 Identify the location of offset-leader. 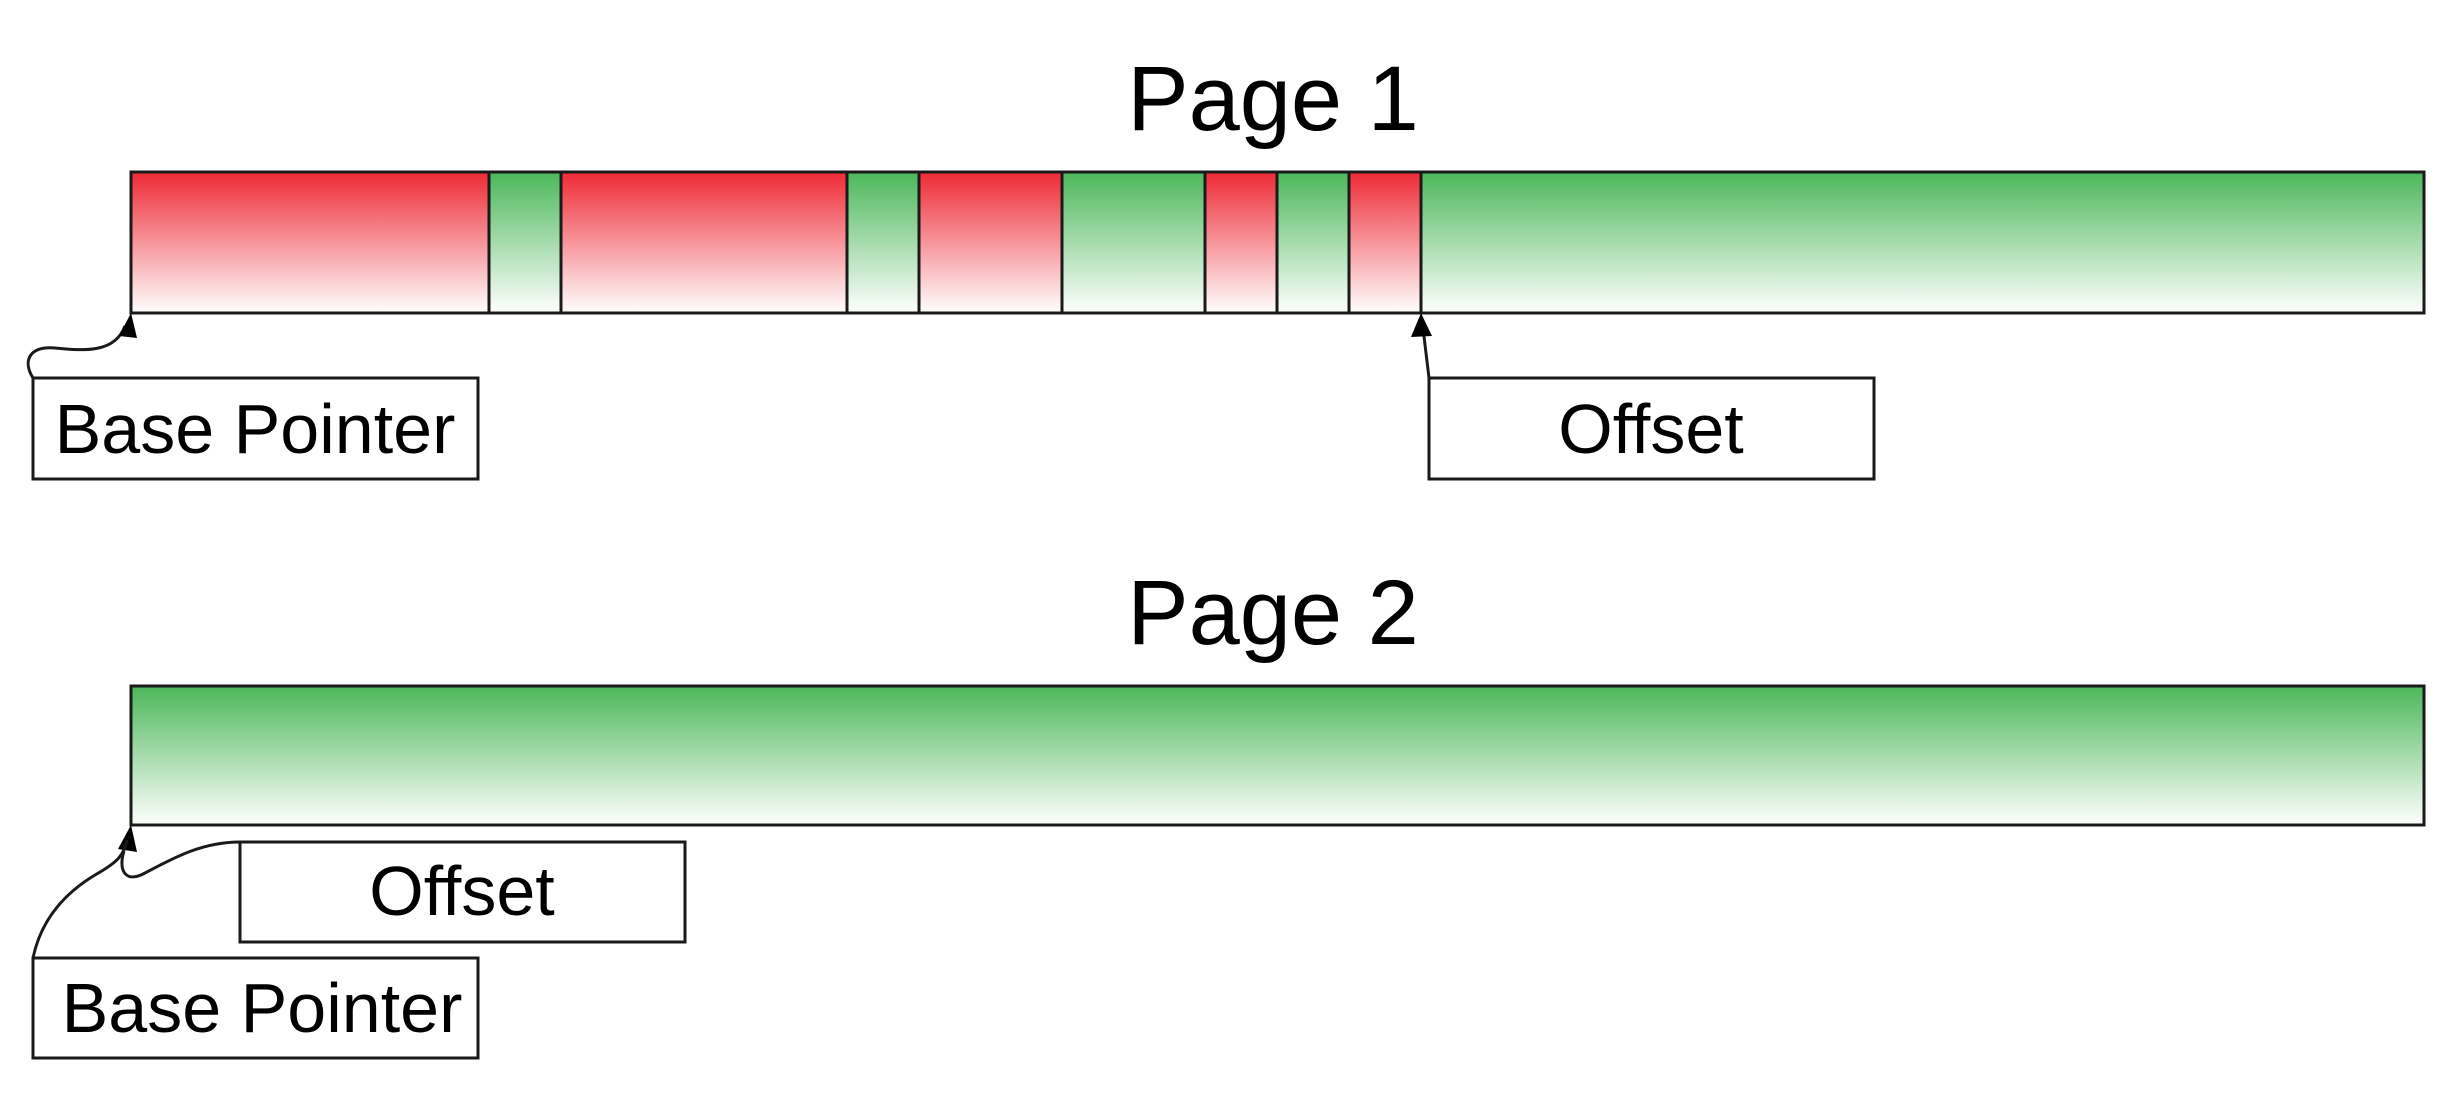
(180, 859).